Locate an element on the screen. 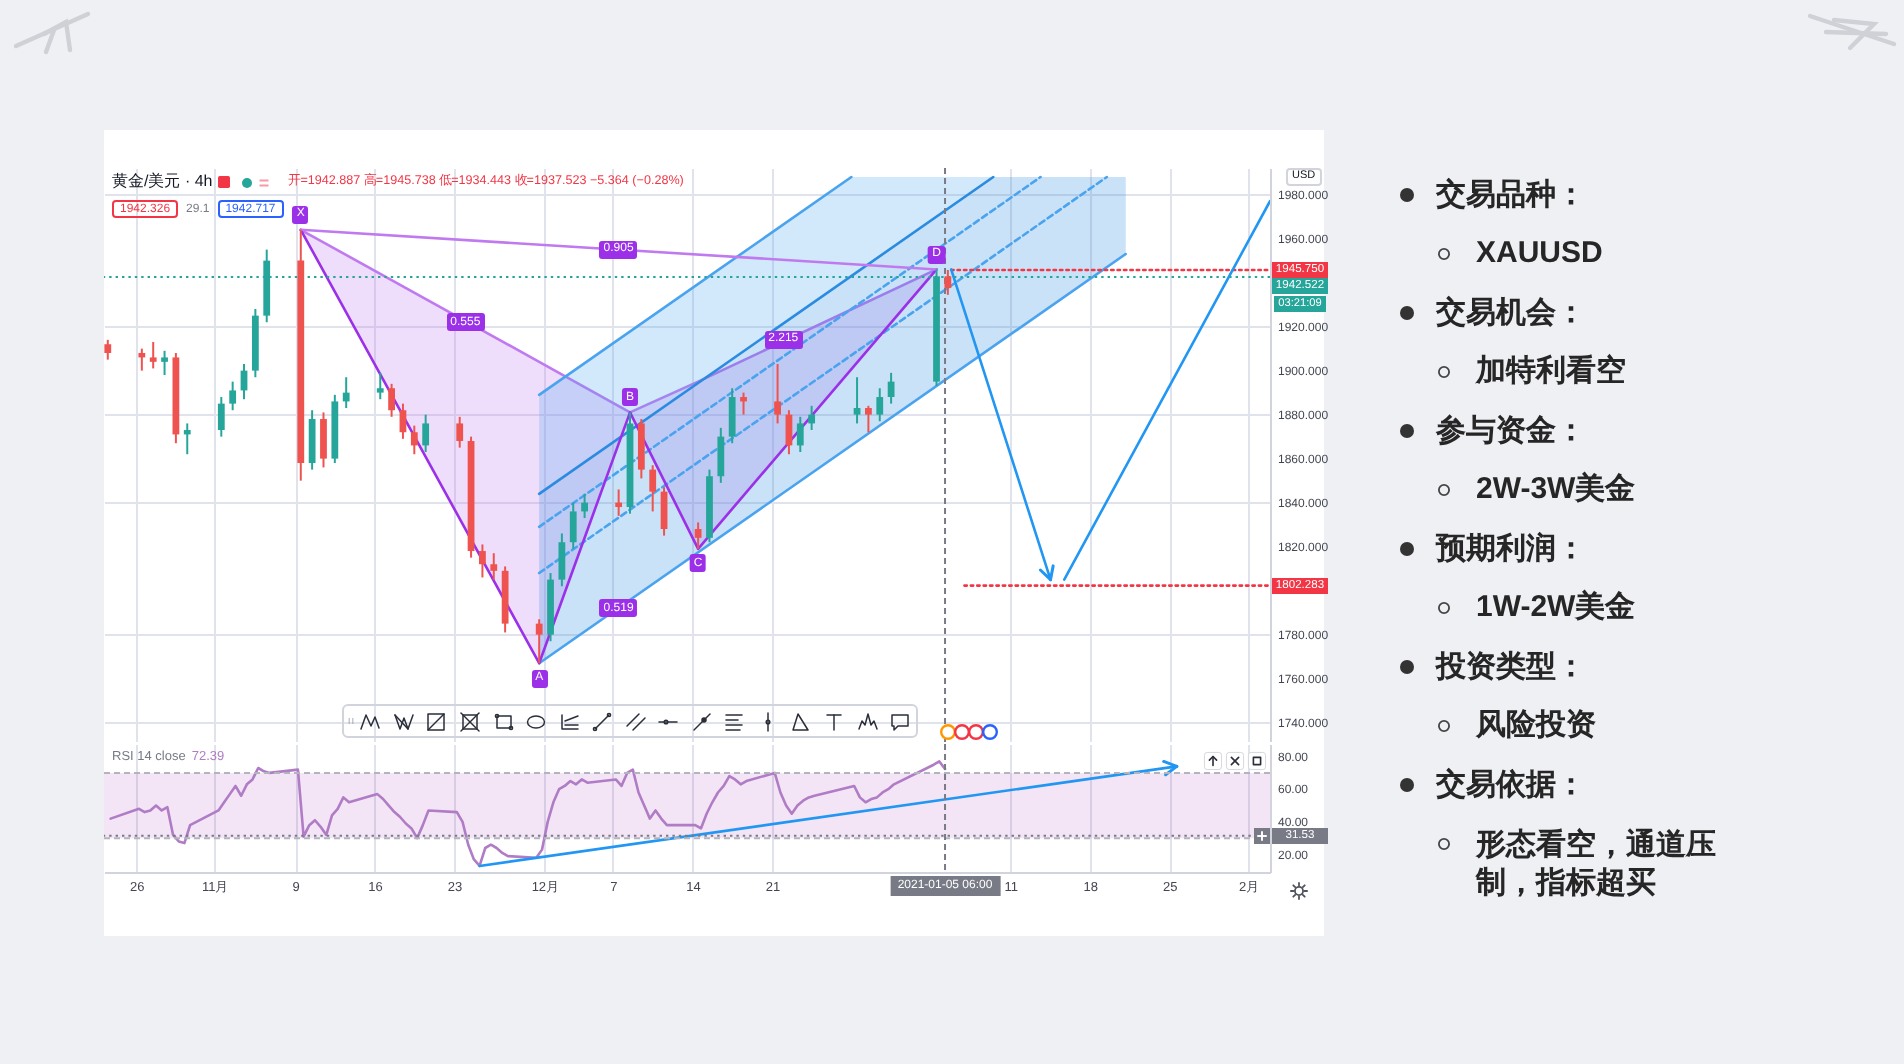 This screenshot has width=1904, height=1064. text: 1W-2W美金 is located at coordinates (1557, 607).